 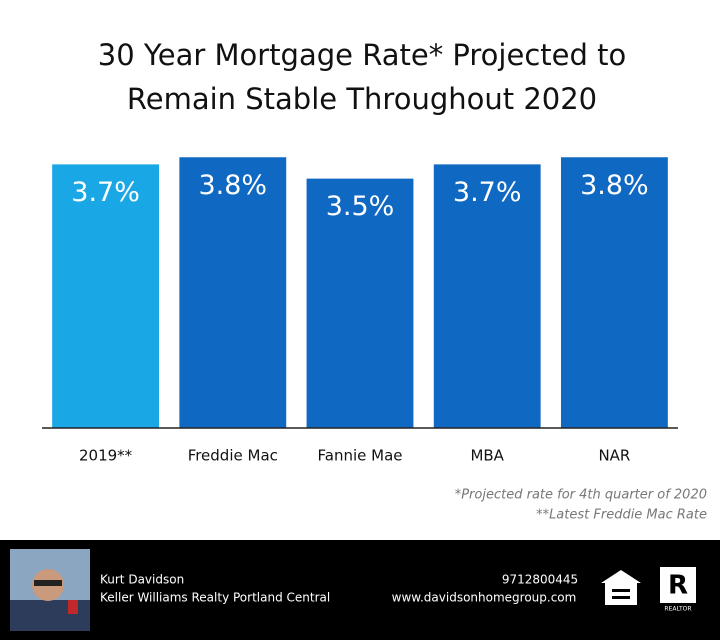 I want to click on chart-title: Remain Stable Throughout 2020, so click(x=362, y=99).